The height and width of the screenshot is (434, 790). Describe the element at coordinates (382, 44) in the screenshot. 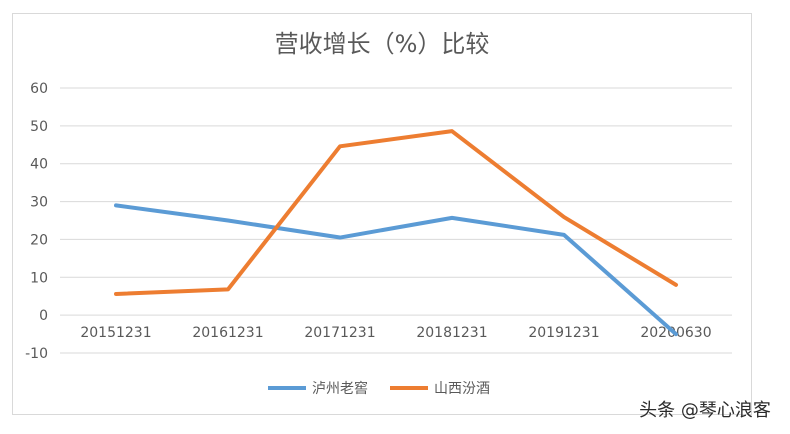

I see `chart-title: 营收增长（%）比较` at that location.